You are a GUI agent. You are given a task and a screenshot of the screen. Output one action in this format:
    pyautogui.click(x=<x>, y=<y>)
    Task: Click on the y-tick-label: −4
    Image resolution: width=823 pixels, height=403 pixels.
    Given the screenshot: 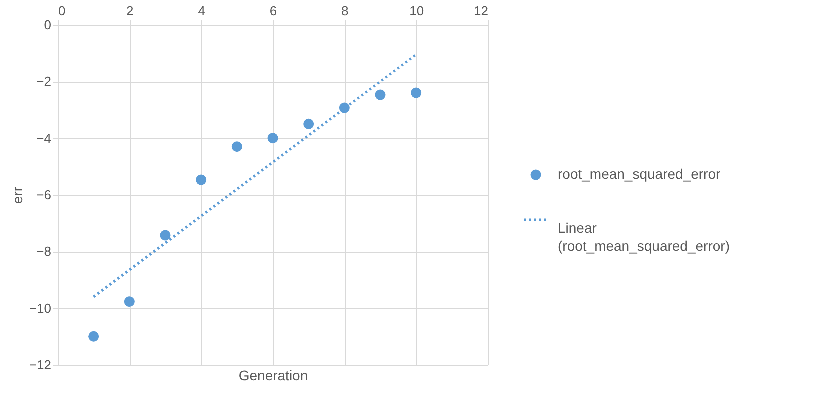 What is the action you would take?
    pyautogui.click(x=44, y=138)
    